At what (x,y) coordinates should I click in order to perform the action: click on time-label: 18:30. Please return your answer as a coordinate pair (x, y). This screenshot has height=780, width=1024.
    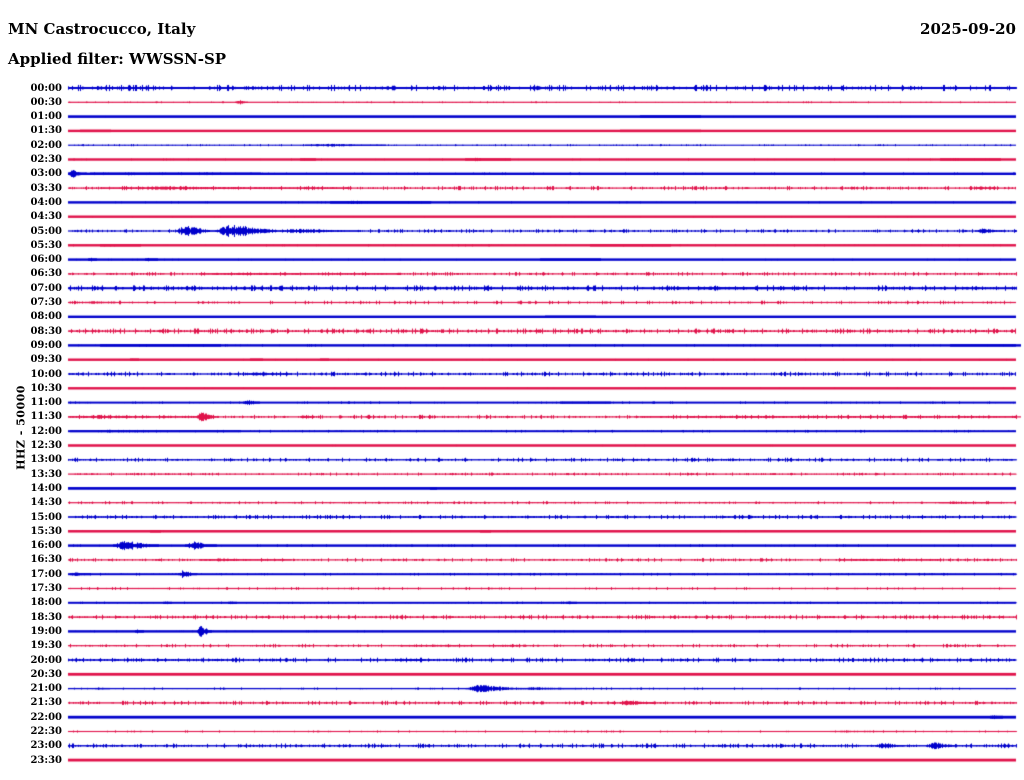
    Looking at the image, I should click on (46, 617).